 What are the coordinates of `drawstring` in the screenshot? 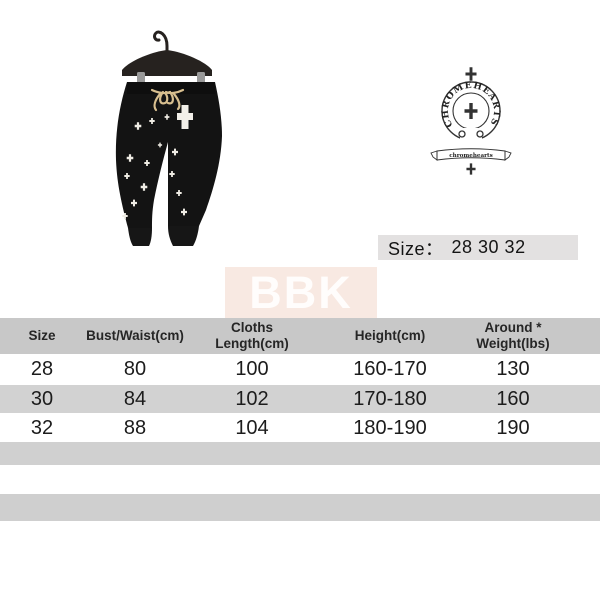 It's located at (167, 100).